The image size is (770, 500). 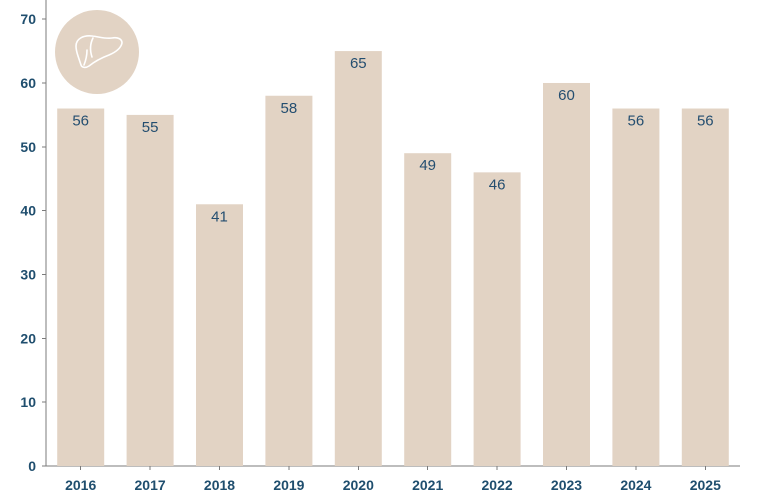 I want to click on liver-icon, so click(x=99, y=52).